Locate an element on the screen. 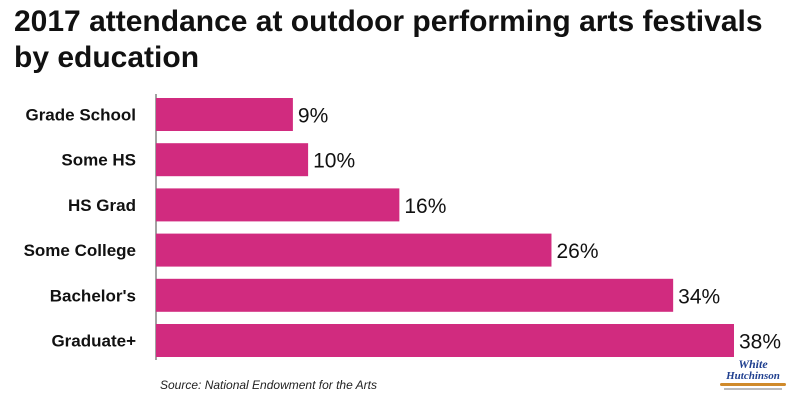  source-note: Source: National Endowment for the Arts is located at coordinates (268, 385).